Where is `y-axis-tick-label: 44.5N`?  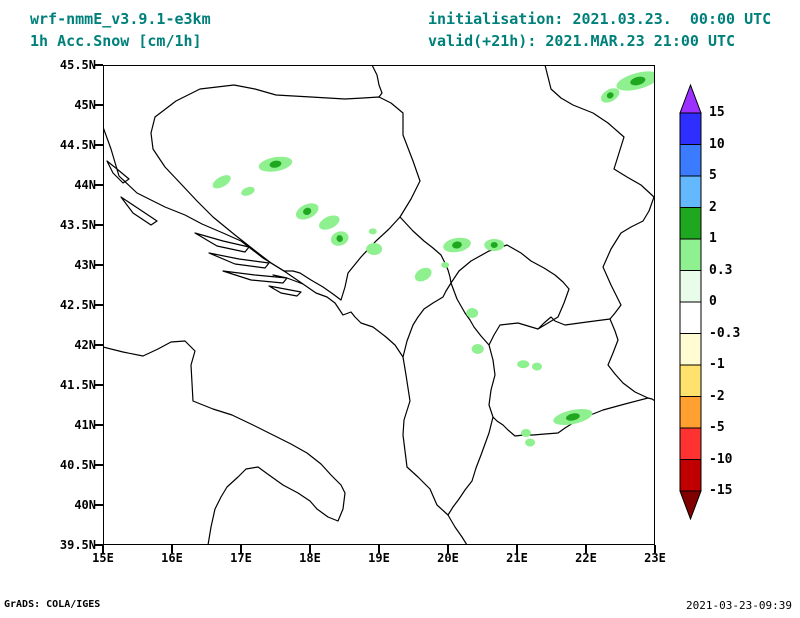 y-axis-tick-label: 44.5N is located at coordinates (77, 145).